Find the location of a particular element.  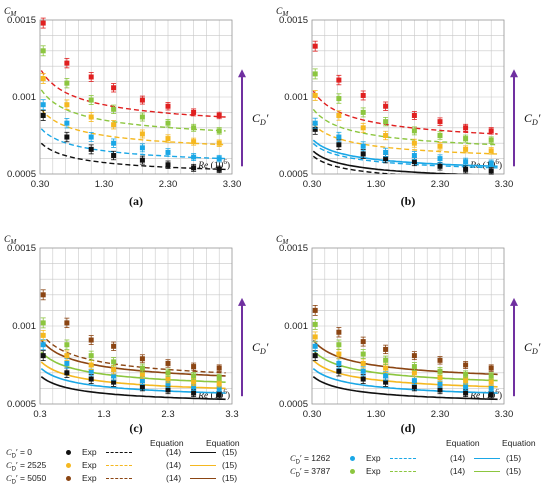

legend-exp-text: Exp is located at coordinates (373, 471).